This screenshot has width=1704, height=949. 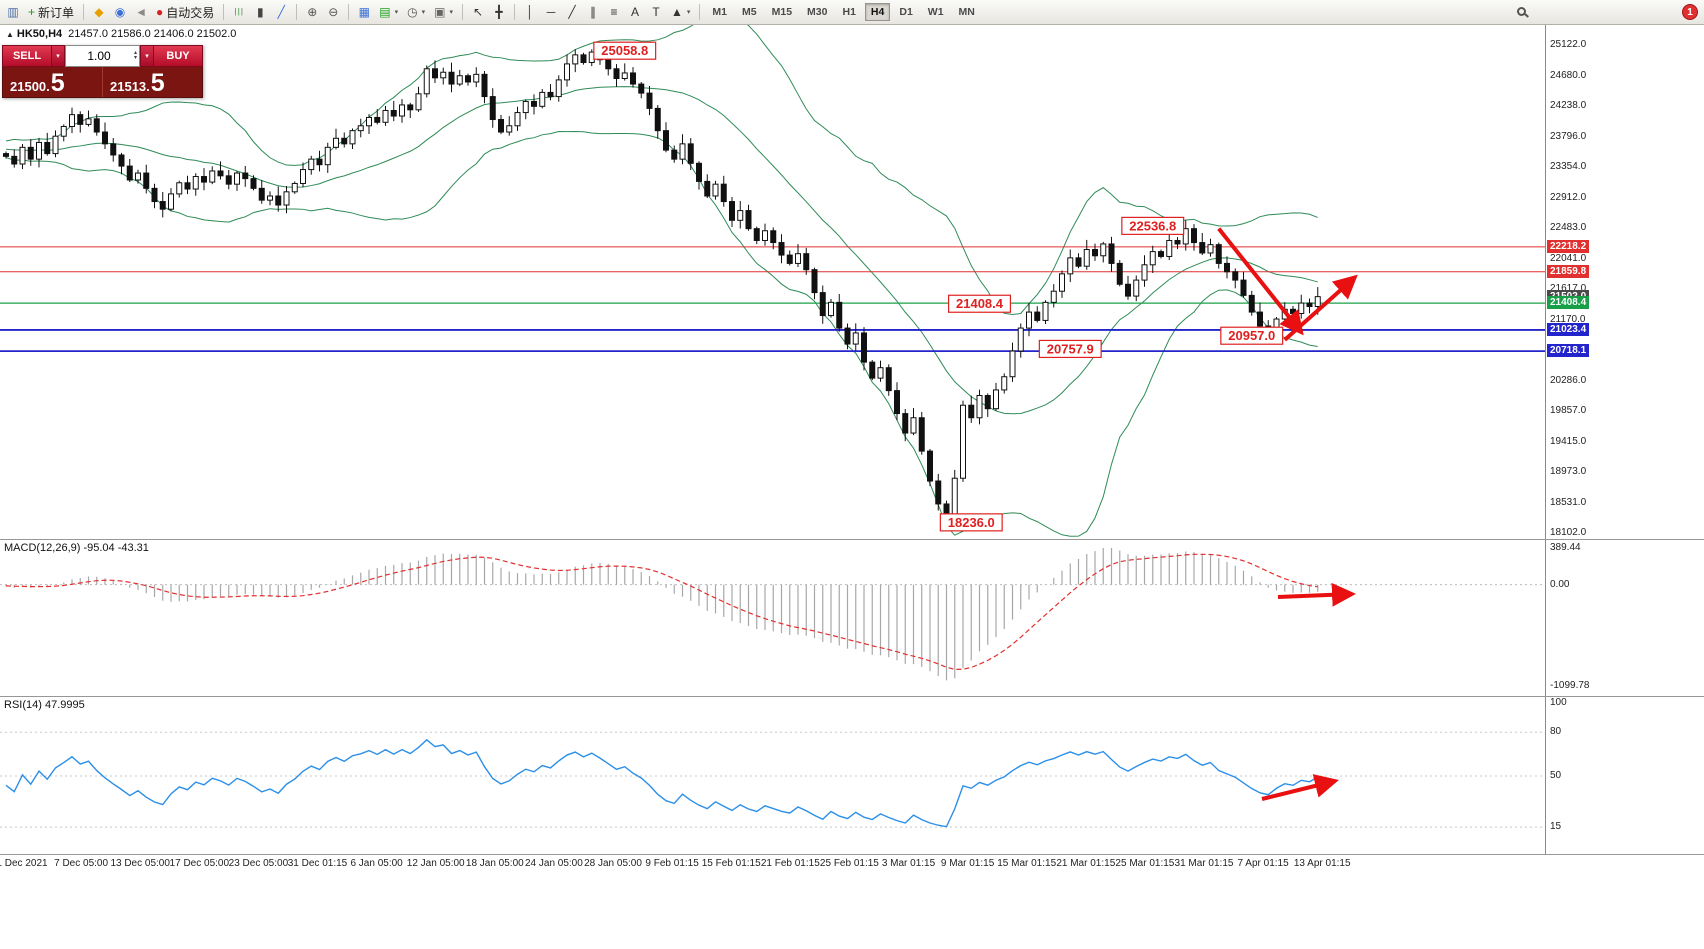 I want to click on time-tick: 13 Dec 05:00, so click(x=140, y=863).